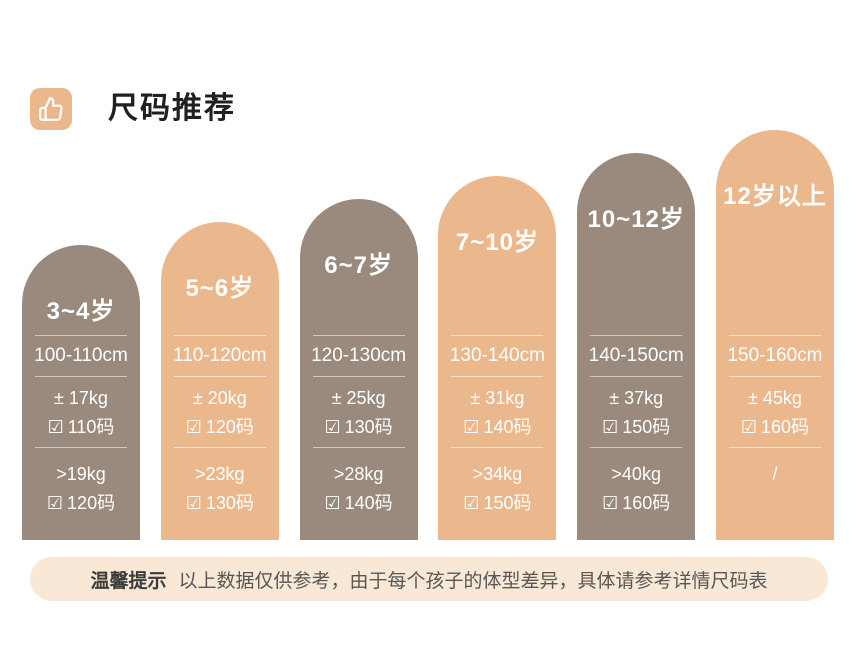 This screenshot has height=667, width=858. I want to click on weight-value: ± 45kg, so click(775, 397).